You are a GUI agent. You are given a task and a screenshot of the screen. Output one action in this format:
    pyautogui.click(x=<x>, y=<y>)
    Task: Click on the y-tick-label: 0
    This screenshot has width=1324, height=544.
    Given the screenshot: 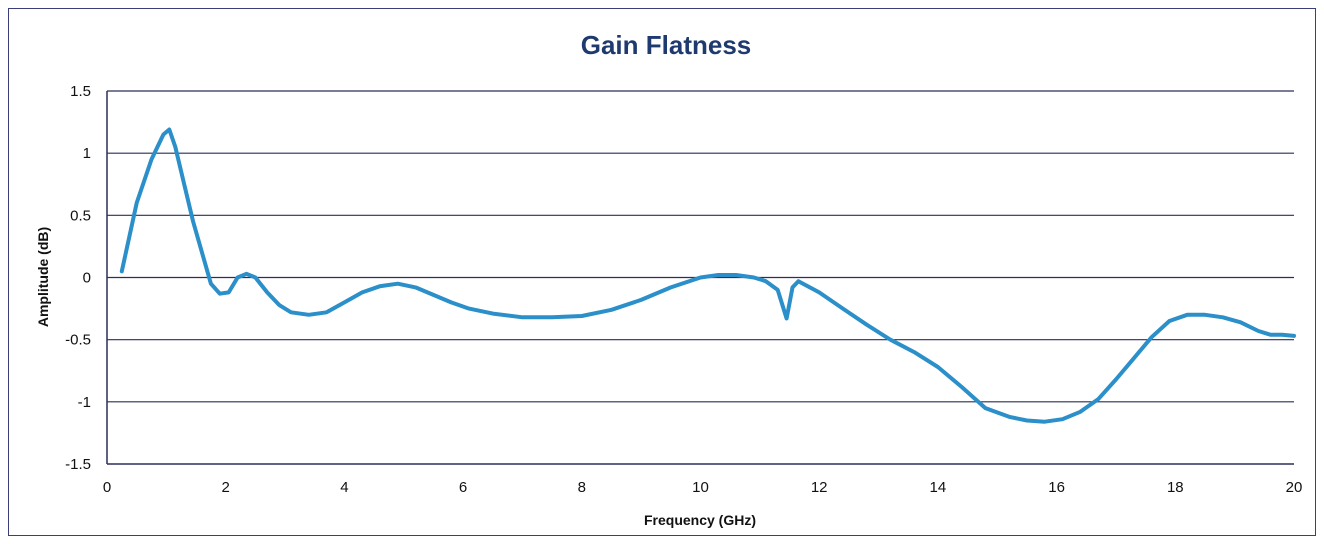 What is the action you would take?
    pyautogui.click(x=87, y=278)
    